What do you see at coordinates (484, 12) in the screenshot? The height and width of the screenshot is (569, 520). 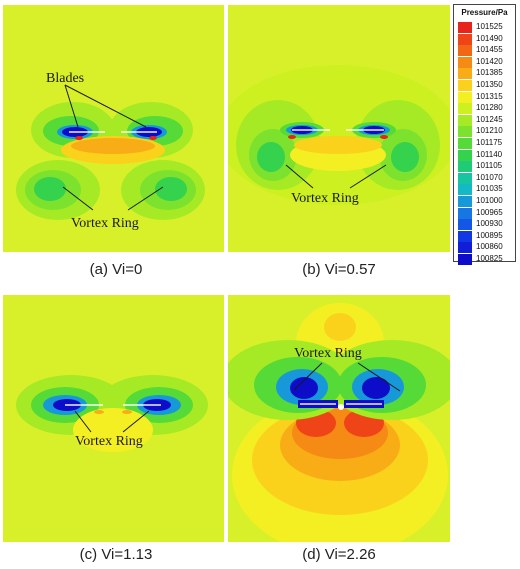 I see `legend-title: Pressure/Pa` at bounding box center [484, 12].